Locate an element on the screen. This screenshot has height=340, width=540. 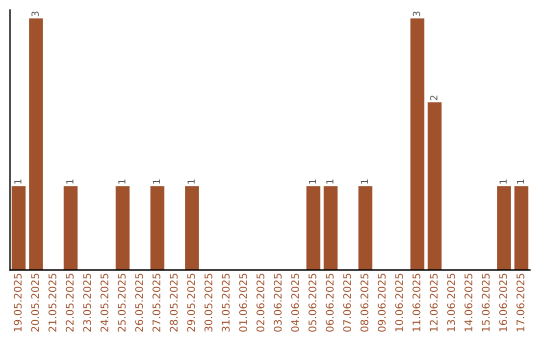
x-tick-label: 08.06.2025 is located at coordinates (364, 303).